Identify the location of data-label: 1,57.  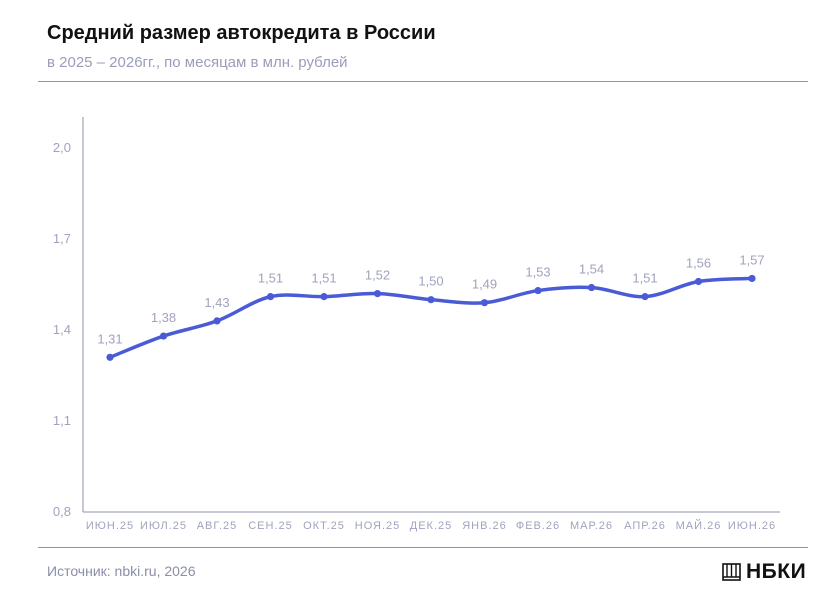
(751, 259).